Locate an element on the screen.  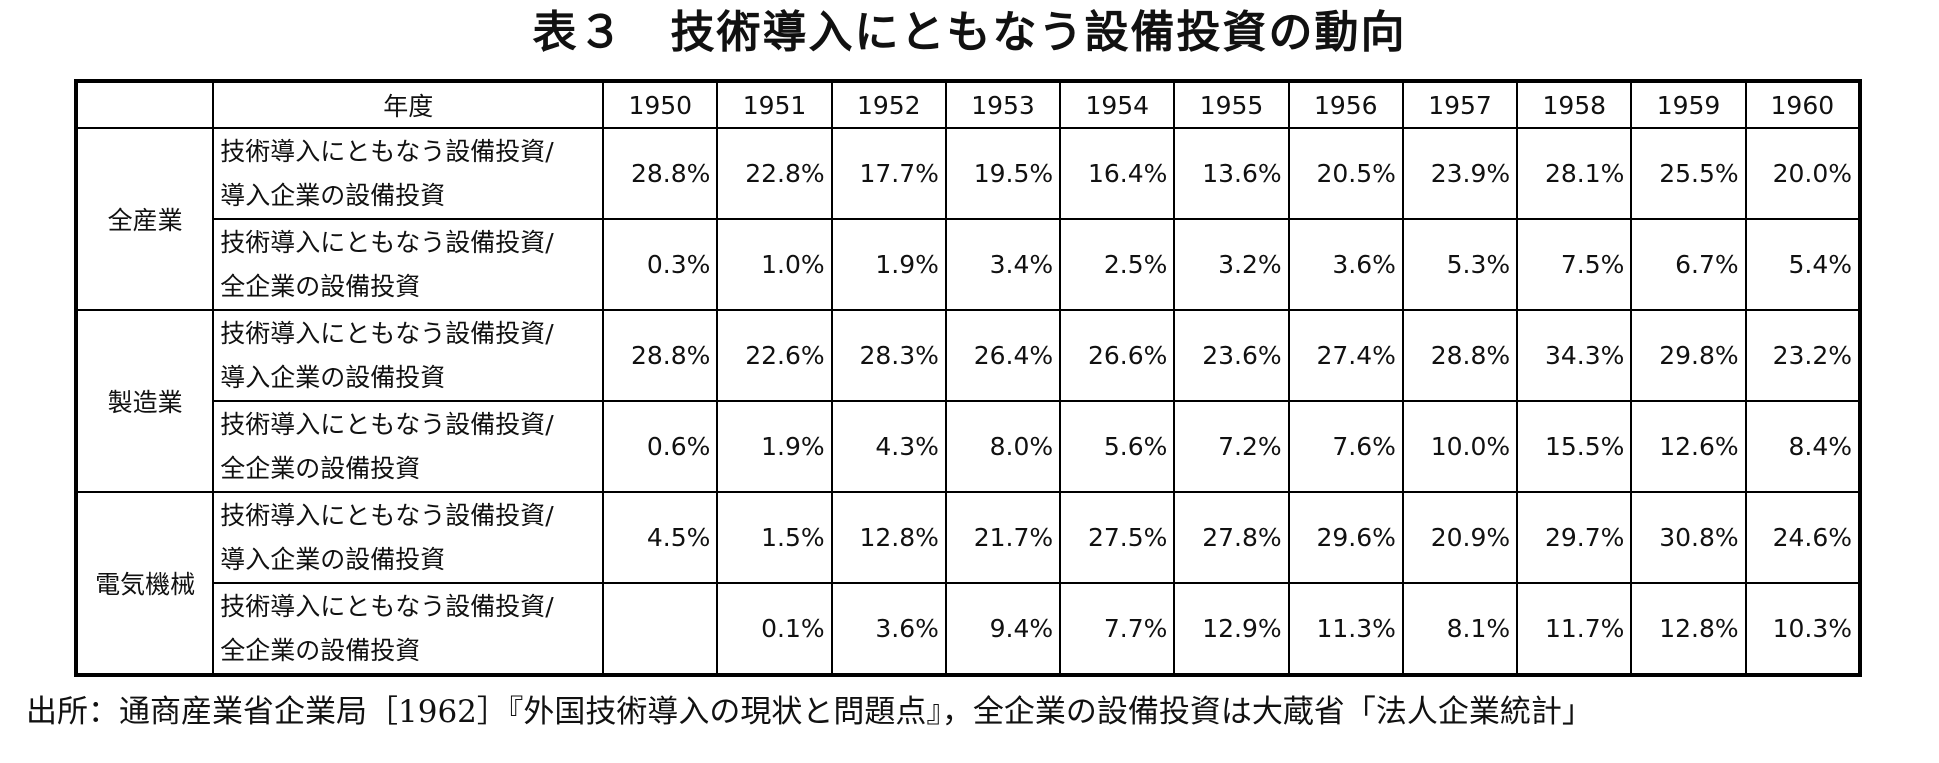
value-cell: 2.5% is located at coordinates (1117, 264).